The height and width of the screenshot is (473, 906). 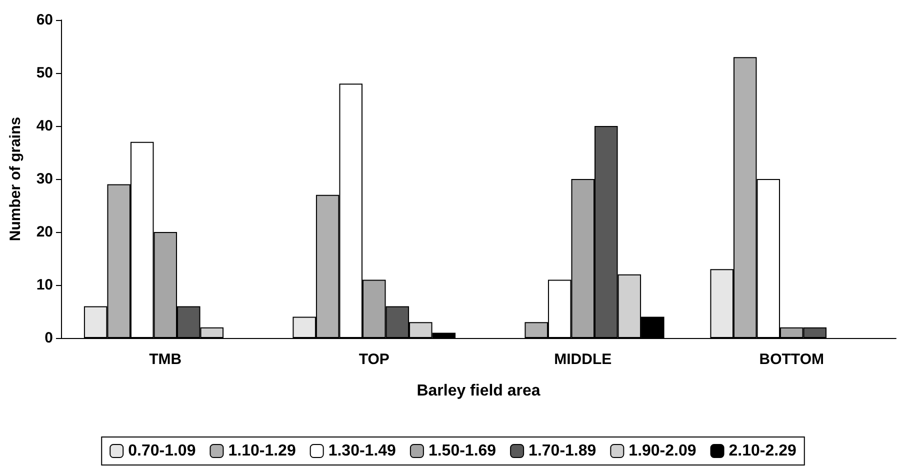 What do you see at coordinates (162, 451) in the screenshot?
I see `legend-label: 0.70-1.09` at bounding box center [162, 451].